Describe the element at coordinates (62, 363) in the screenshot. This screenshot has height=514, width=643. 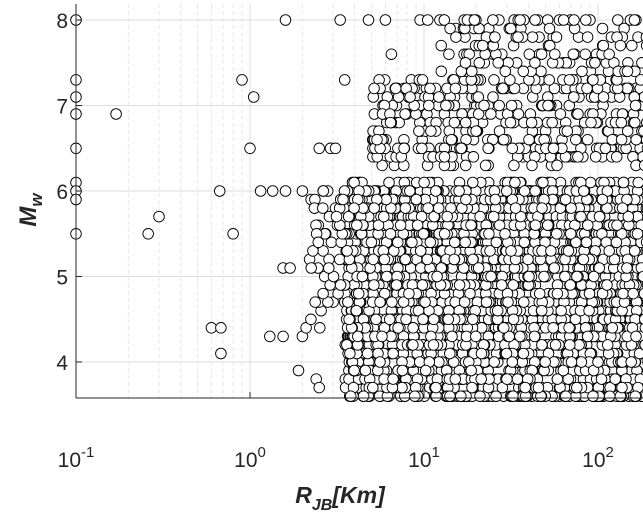
I see `y-tick-label: 4` at that location.